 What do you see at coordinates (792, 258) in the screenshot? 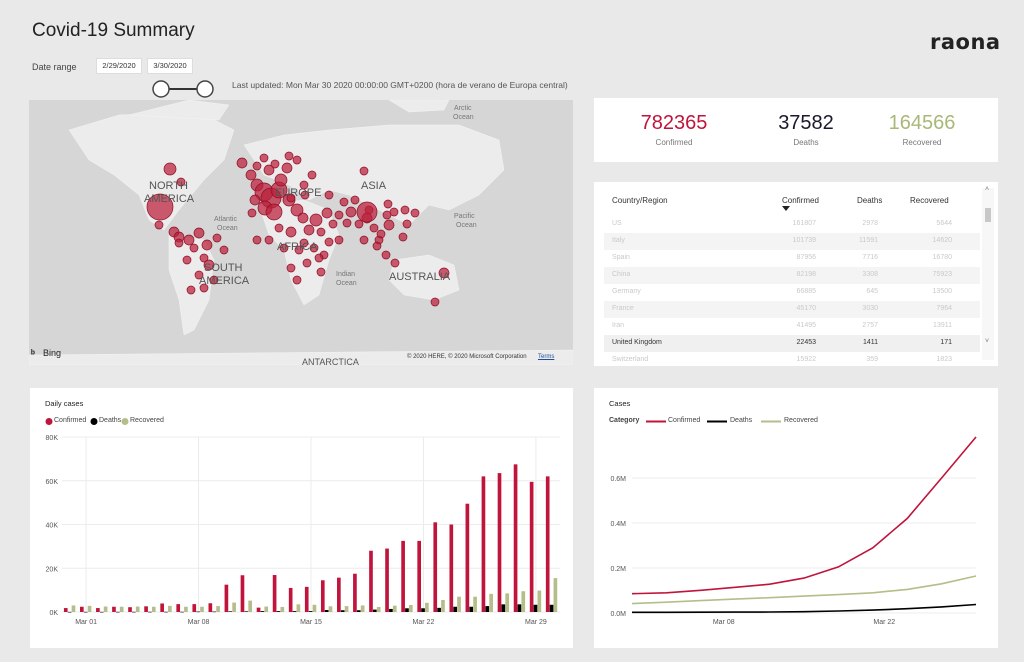
I see `table-row: Spain 87956 7716 16780` at bounding box center [792, 258].